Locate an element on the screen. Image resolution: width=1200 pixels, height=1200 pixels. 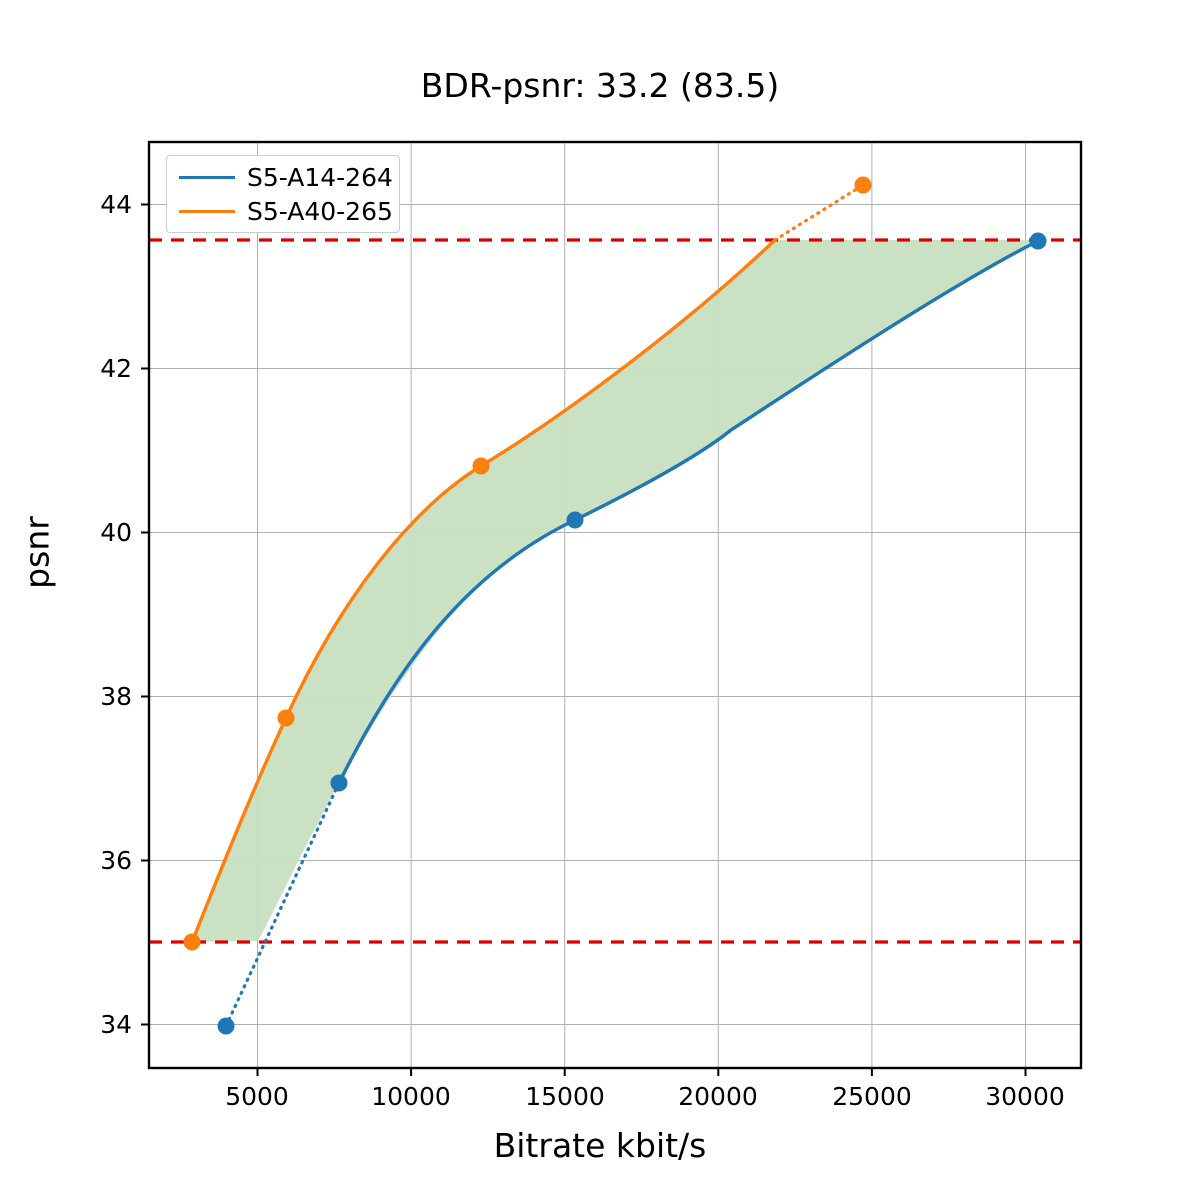
series-blue-dotted-segment is located at coordinates (282, 904).